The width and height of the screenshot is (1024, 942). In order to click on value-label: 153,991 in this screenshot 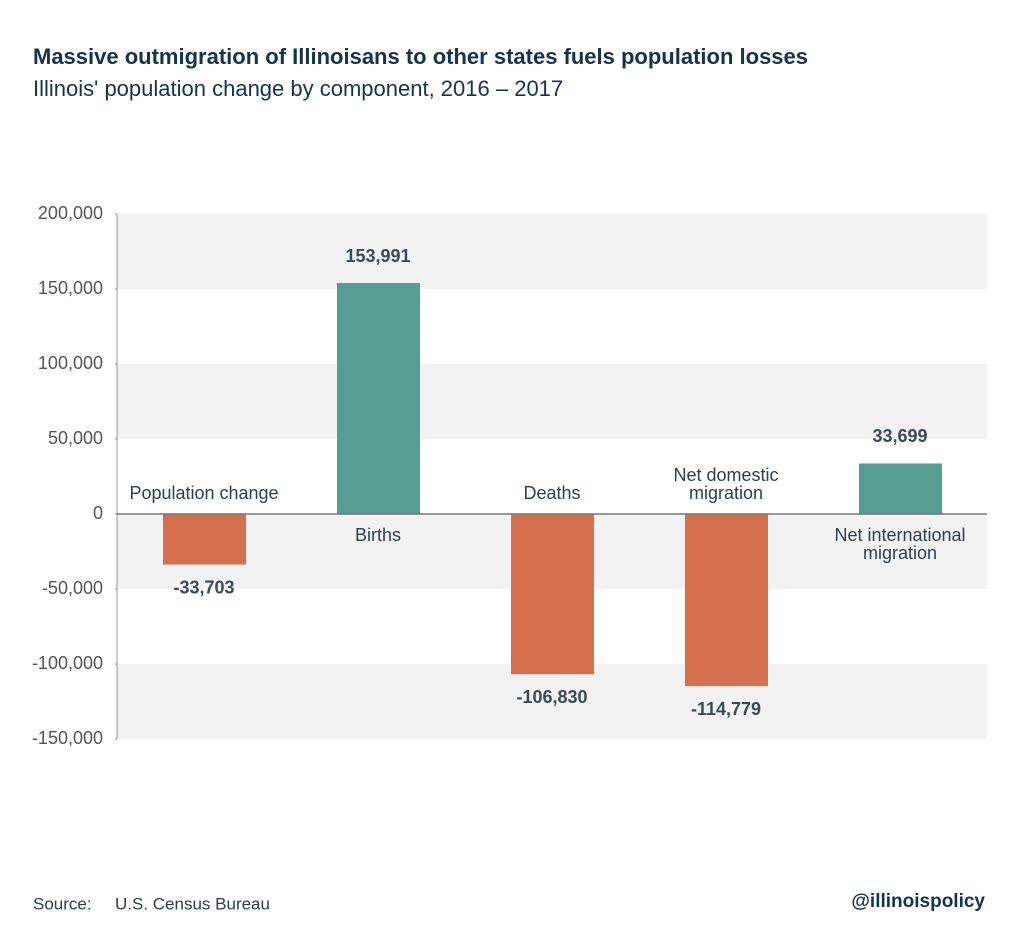, I will do `click(377, 256)`.